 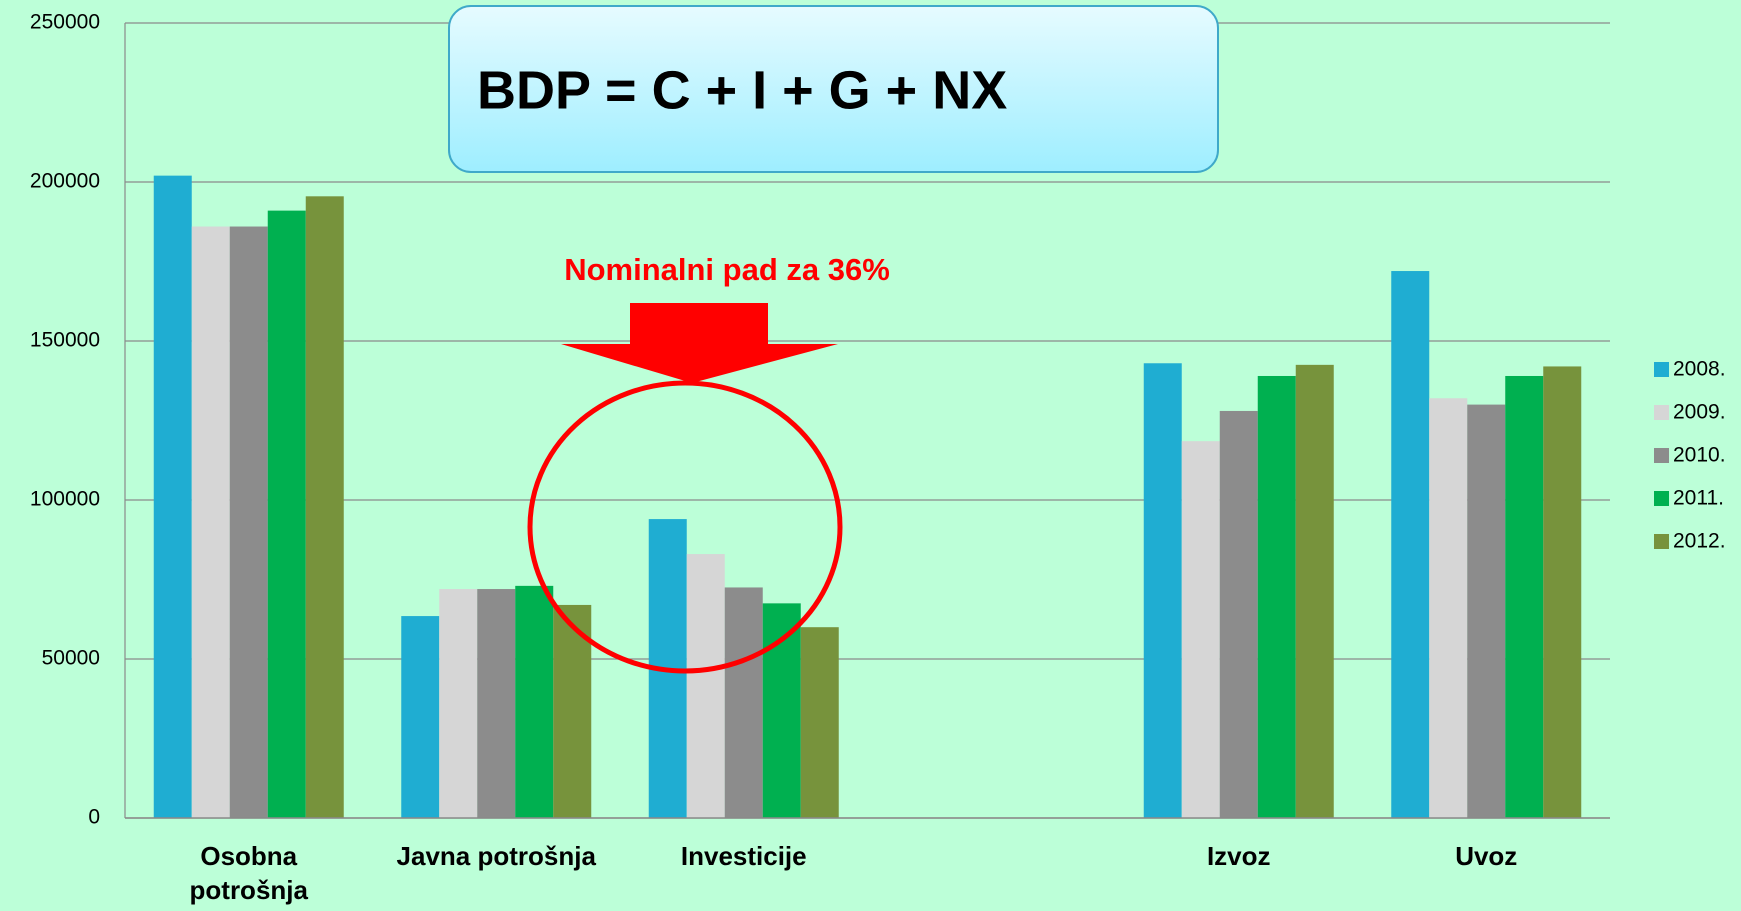 I want to click on title-box, so click(x=833, y=89).